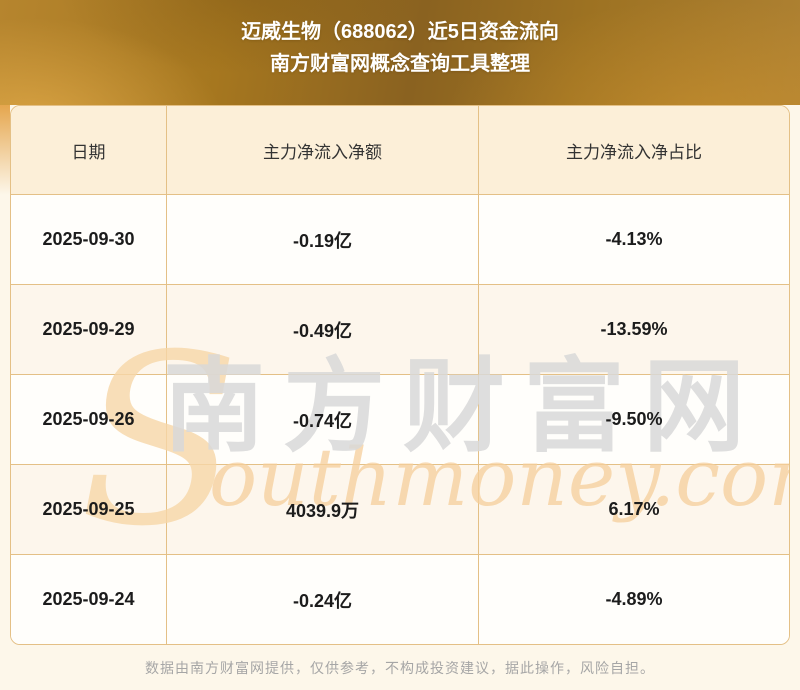  Describe the element at coordinates (322, 599) in the screenshot. I see `cell-net-inflow: -0.24亿` at that location.